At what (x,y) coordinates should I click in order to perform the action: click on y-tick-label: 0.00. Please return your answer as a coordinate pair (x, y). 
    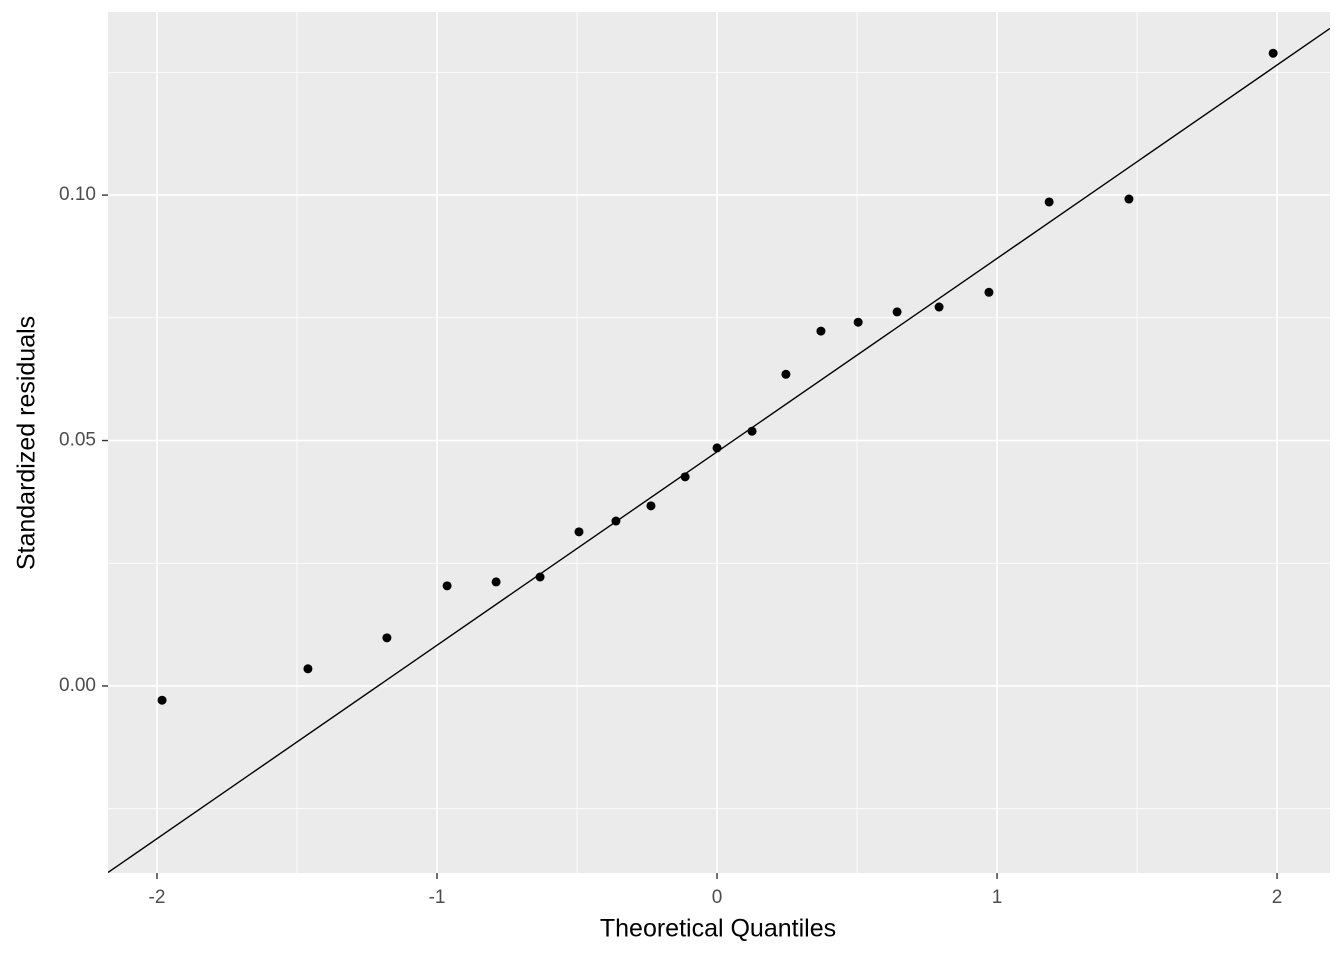
    Looking at the image, I should click on (77, 685).